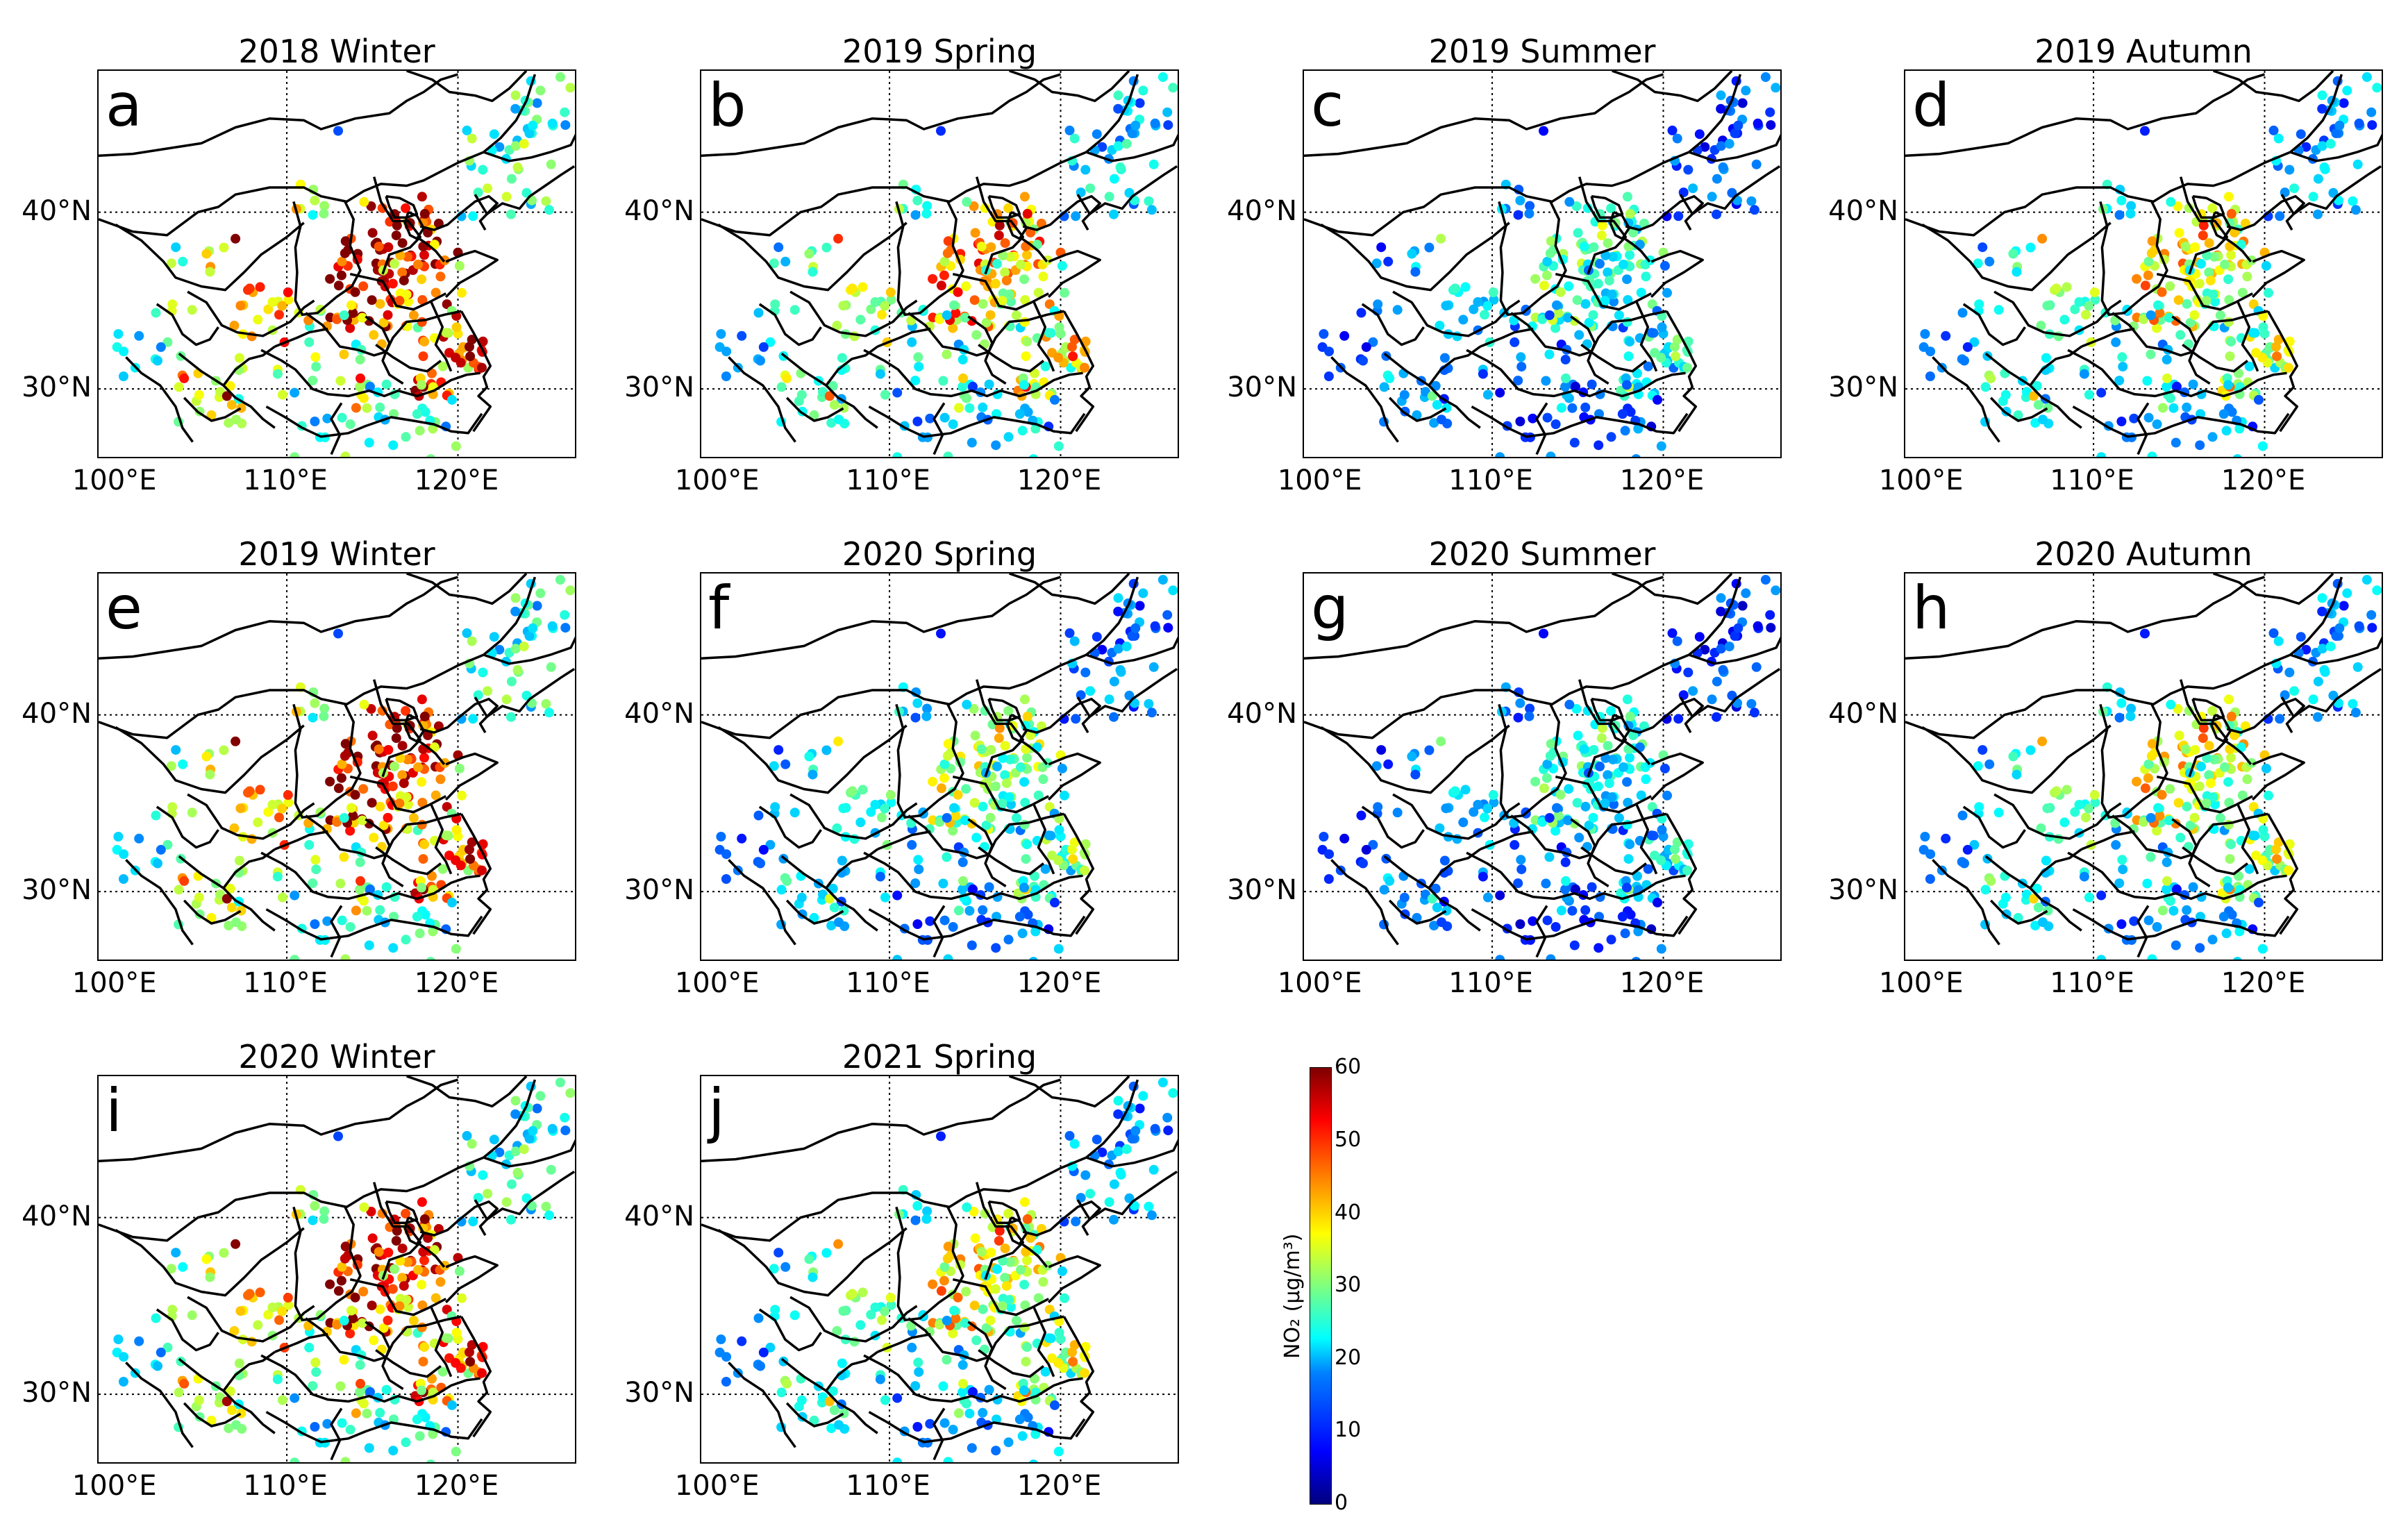 This screenshot has height=1515, width=2408. What do you see at coordinates (1931, 608) in the screenshot?
I see `panel-letter: h` at bounding box center [1931, 608].